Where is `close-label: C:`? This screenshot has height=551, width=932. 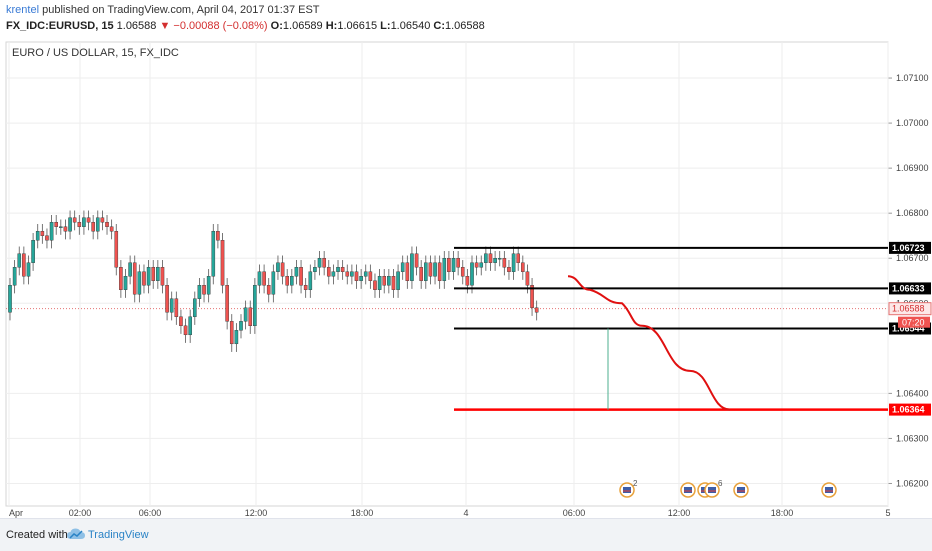 close-label: C: is located at coordinates (439, 26).